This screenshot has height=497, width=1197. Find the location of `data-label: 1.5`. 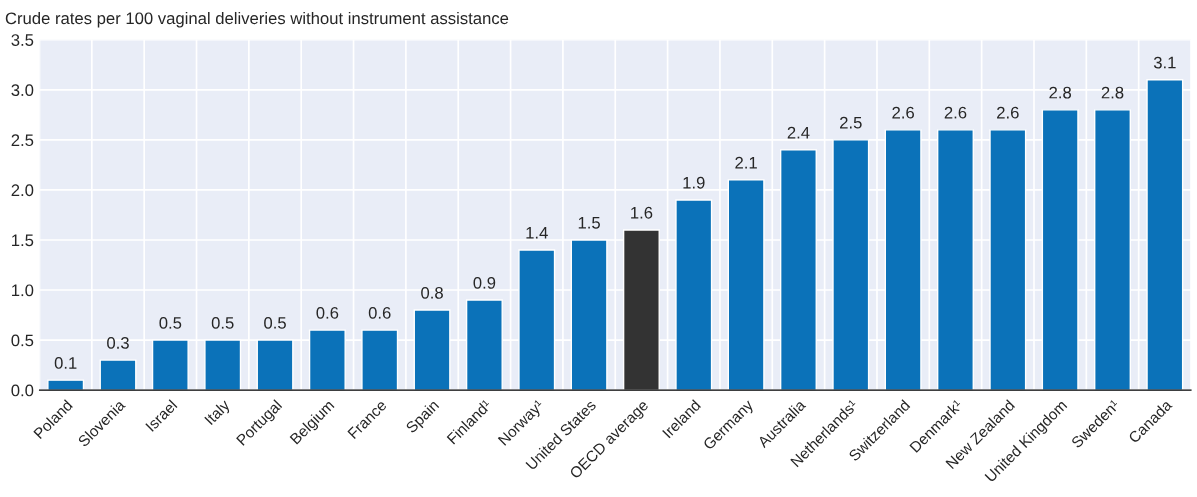

data-label: 1.5 is located at coordinates (589, 223).